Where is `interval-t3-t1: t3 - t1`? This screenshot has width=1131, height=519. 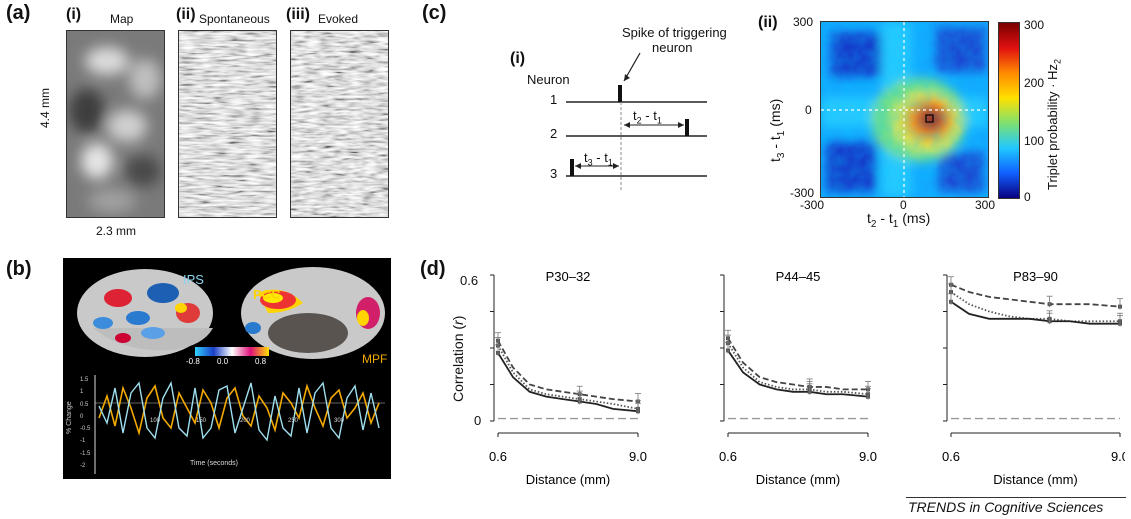
interval-t3-t1: t3 - t1 is located at coordinates (598, 159).